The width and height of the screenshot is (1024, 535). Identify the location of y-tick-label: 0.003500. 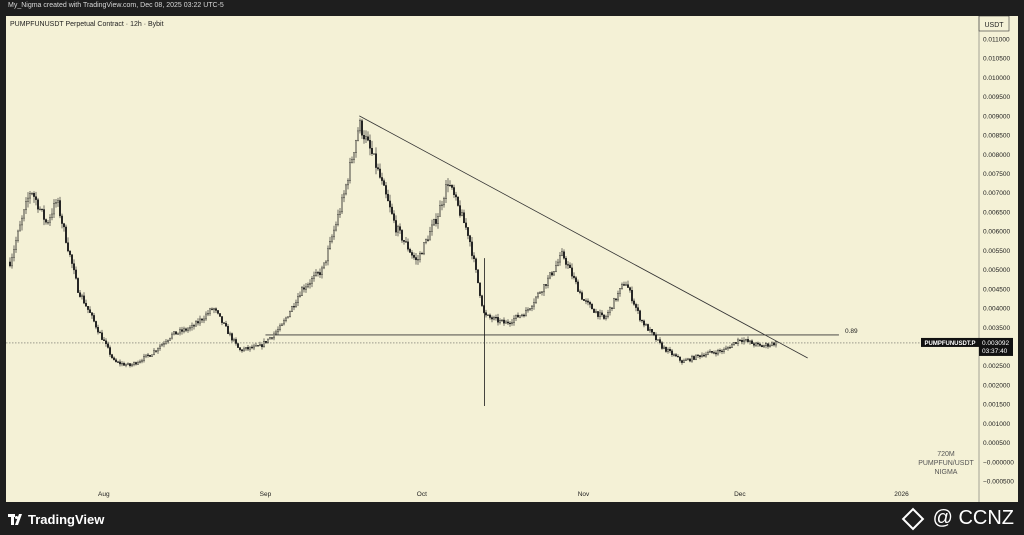
(996, 328).